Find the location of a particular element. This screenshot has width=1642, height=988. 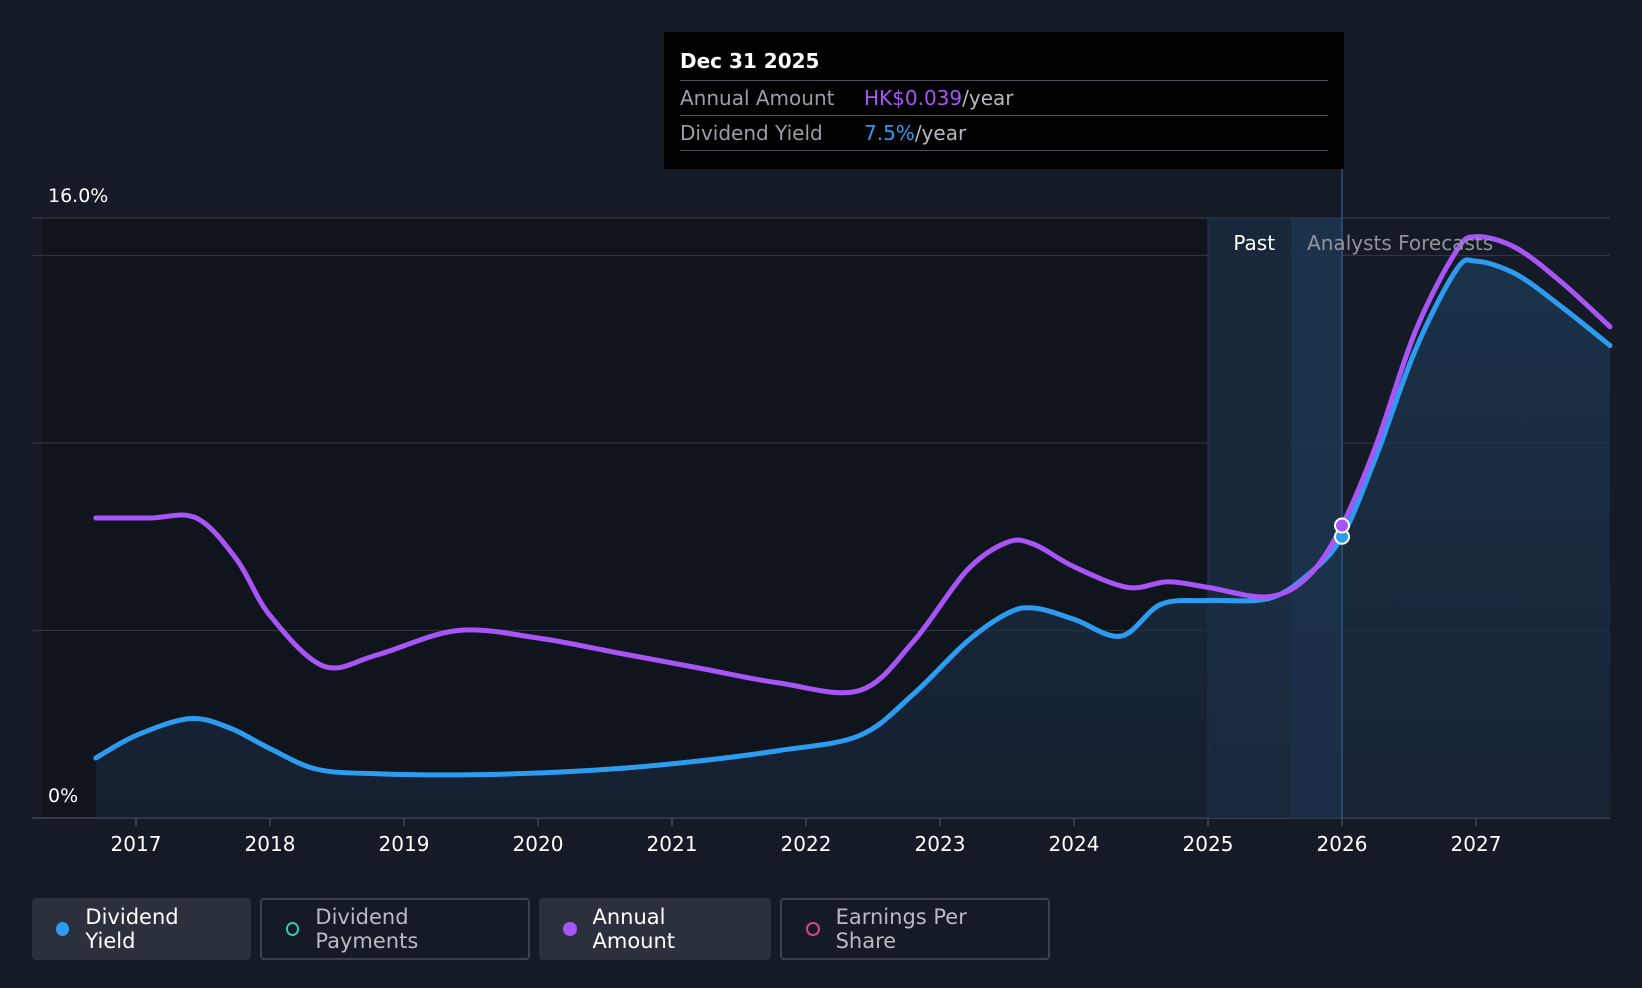

legend-earnings-per-share-label: Earnings Per Share is located at coordinates (901, 929).